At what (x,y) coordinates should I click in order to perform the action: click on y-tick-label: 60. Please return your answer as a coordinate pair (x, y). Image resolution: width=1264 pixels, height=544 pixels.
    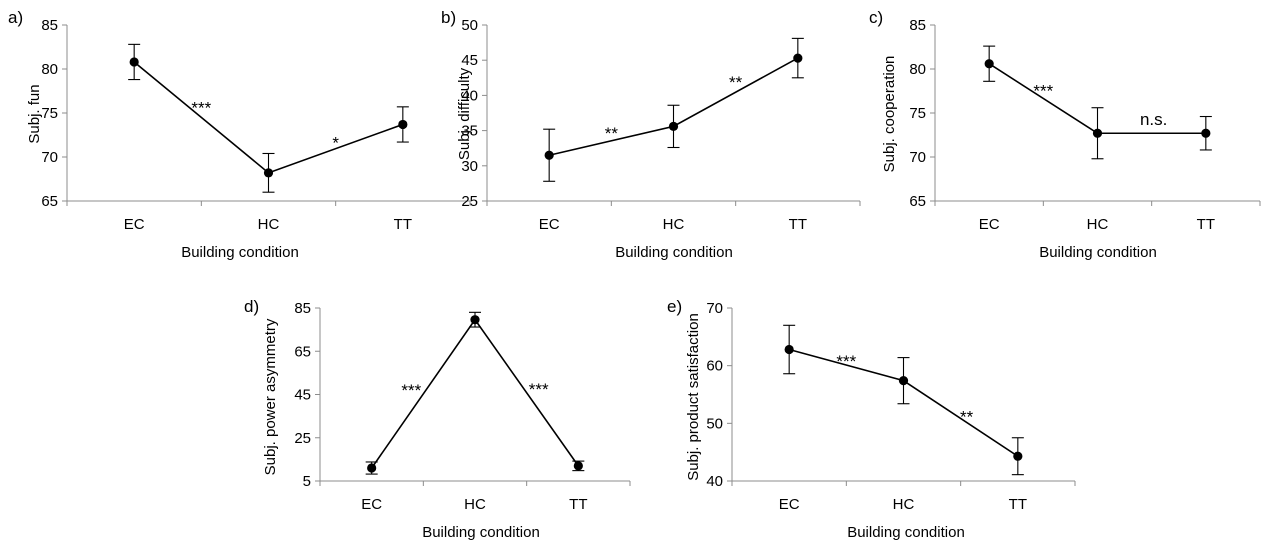
    Looking at the image, I should click on (714, 366).